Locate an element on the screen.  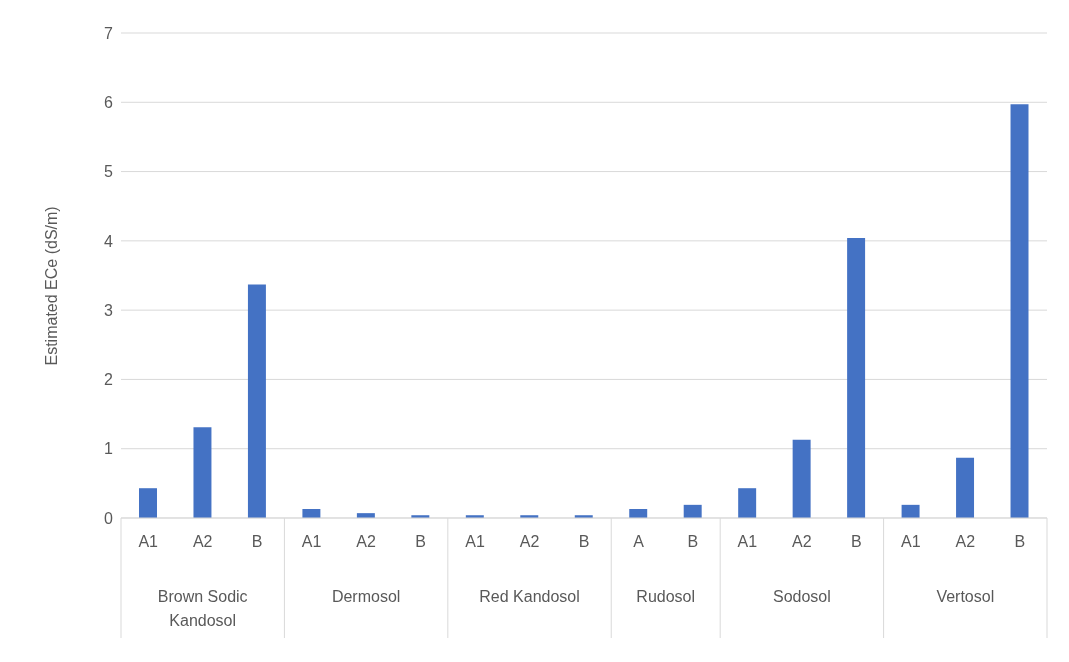
text: Dermosol is located at coordinates (366, 596).